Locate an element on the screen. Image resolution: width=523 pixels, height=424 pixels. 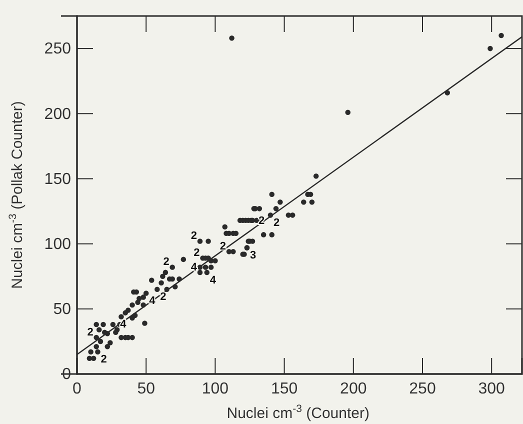
y-tick-label: 100 is located at coordinates (58, 244).